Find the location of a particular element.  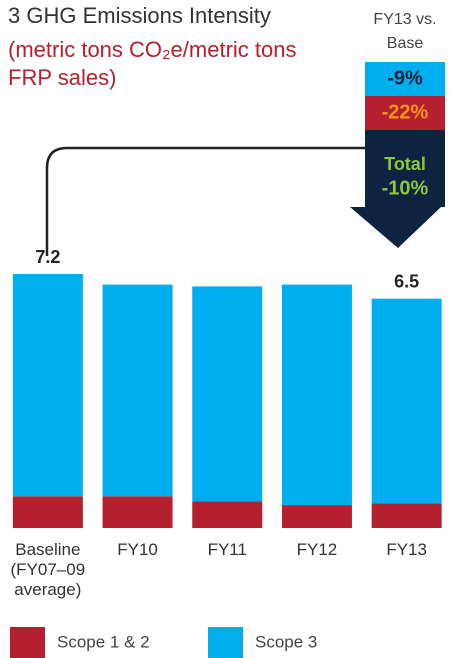

scope12-box is located at coordinates (405, 113).